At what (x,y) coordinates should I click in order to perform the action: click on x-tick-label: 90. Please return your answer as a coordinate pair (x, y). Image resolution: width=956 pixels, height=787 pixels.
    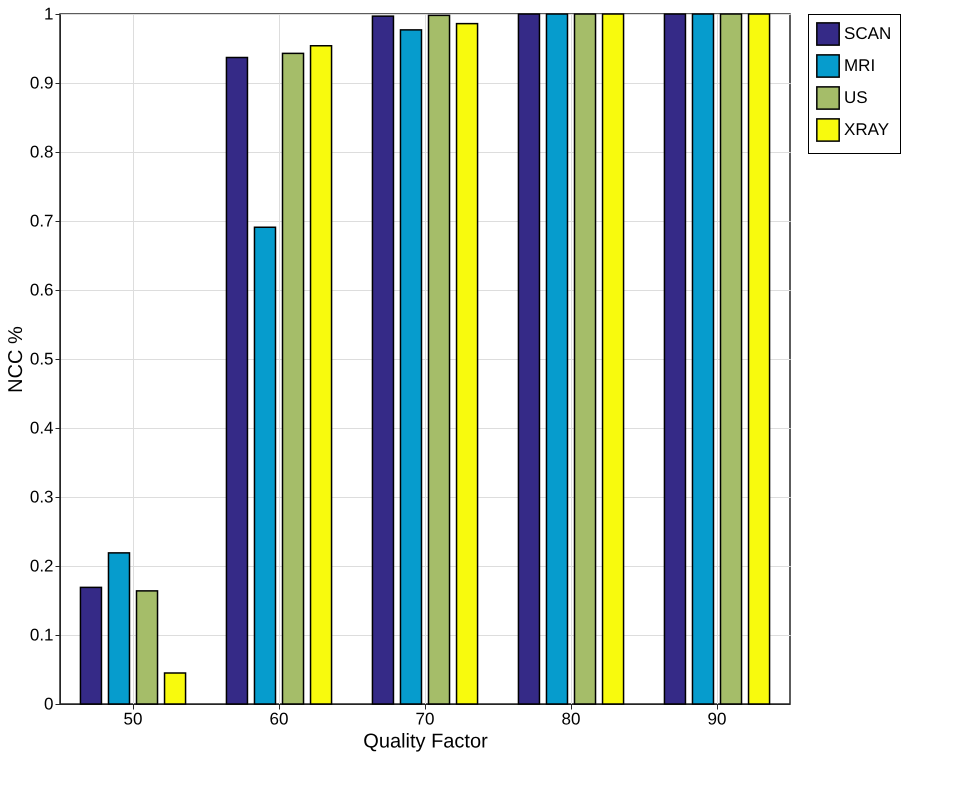
    Looking at the image, I should click on (717, 719).